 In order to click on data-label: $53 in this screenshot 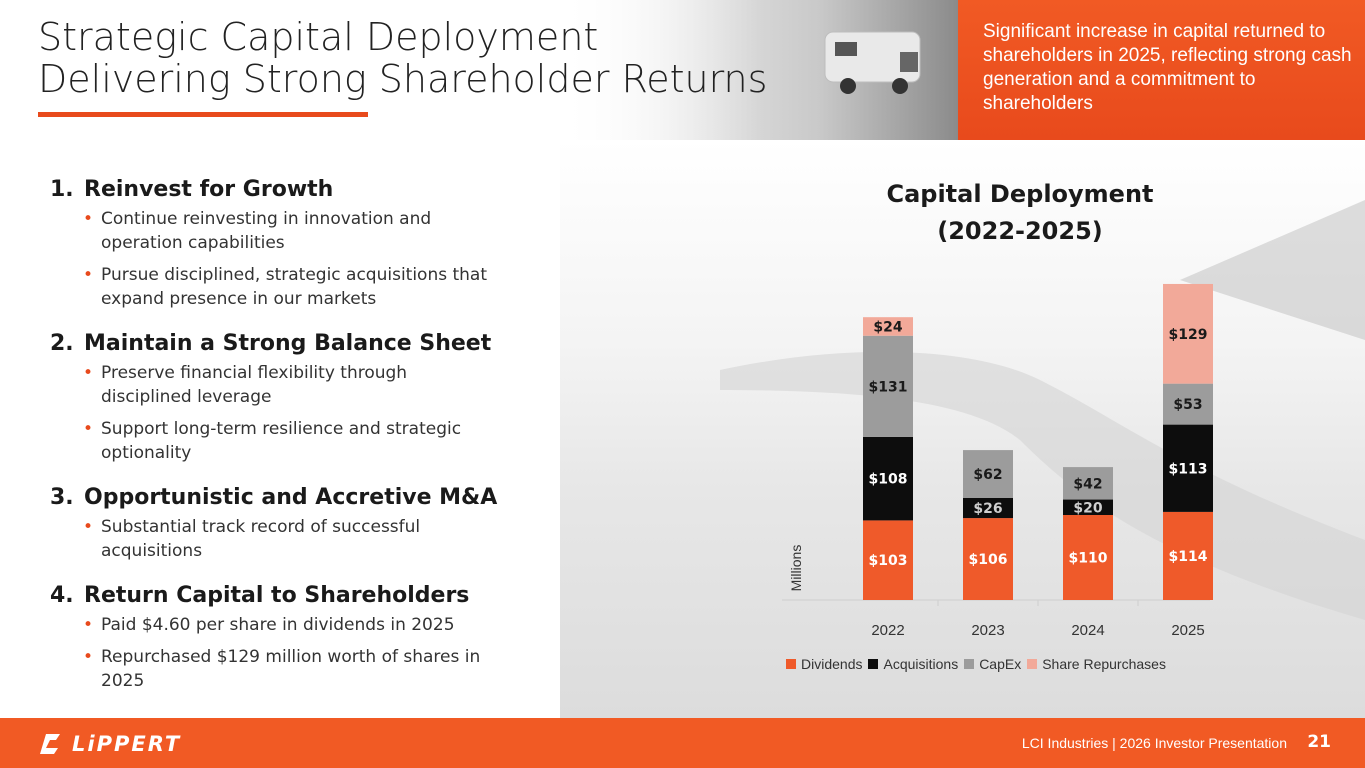, I will do `click(1187, 405)`.